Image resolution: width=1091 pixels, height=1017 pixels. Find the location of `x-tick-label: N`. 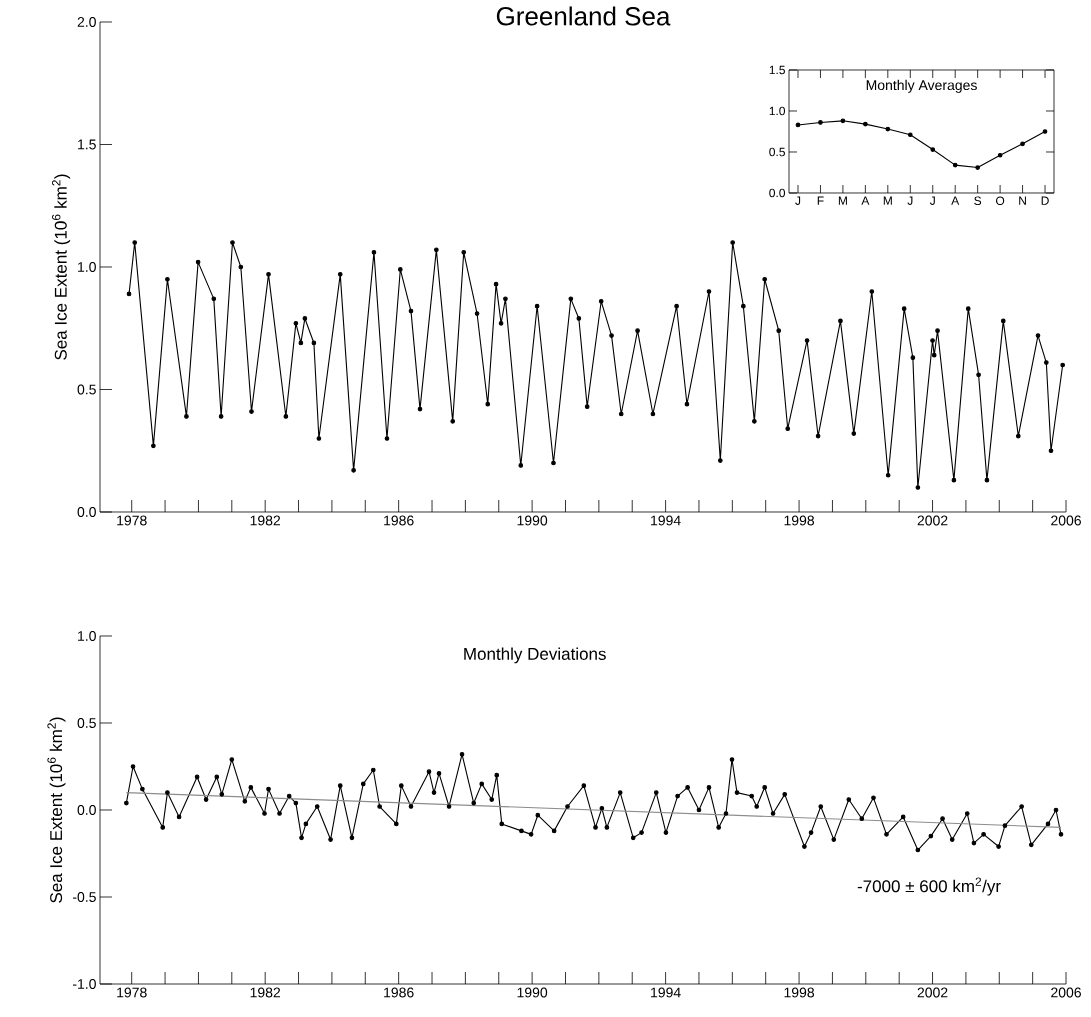

x-tick-label: N is located at coordinates (1022, 200).